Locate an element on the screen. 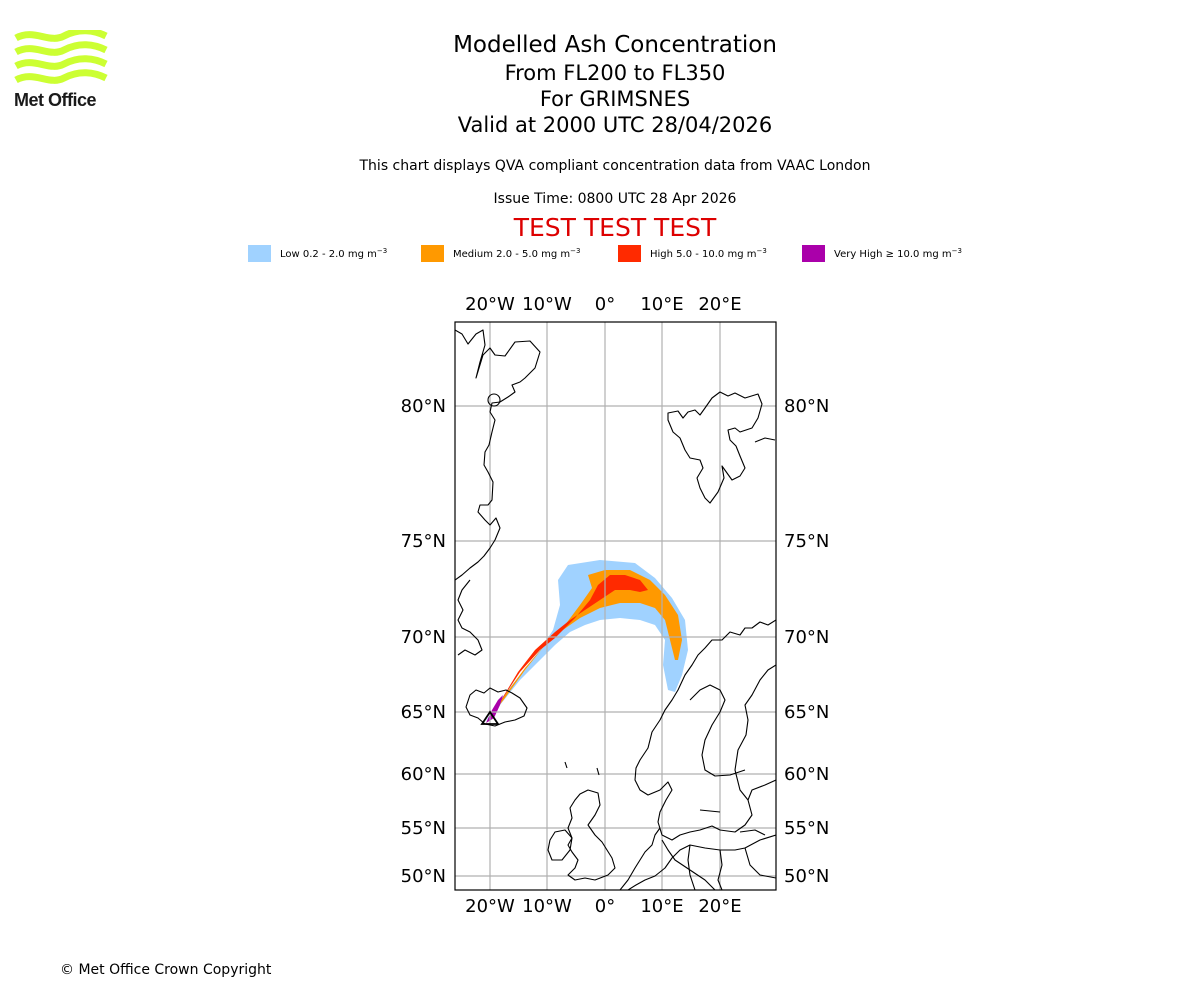 The width and height of the screenshot is (1200, 1000). met-office-waves-icon is located at coordinates (61, 55).